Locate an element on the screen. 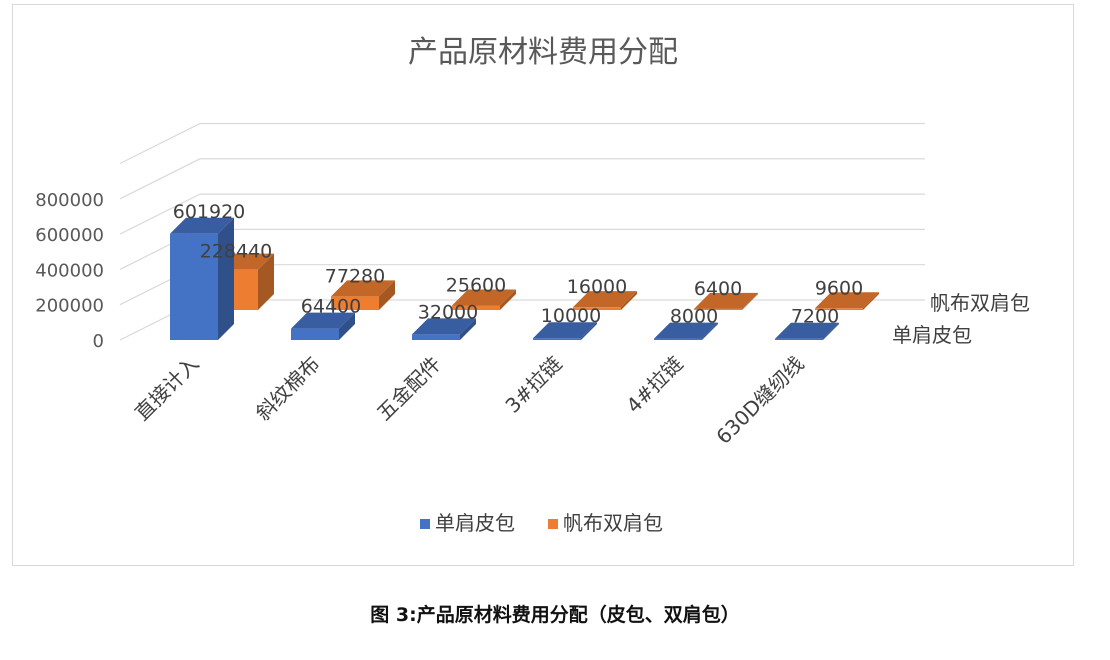 This screenshot has width=1110, height=660. data-label: 601920 is located at coordinates (209, 212).